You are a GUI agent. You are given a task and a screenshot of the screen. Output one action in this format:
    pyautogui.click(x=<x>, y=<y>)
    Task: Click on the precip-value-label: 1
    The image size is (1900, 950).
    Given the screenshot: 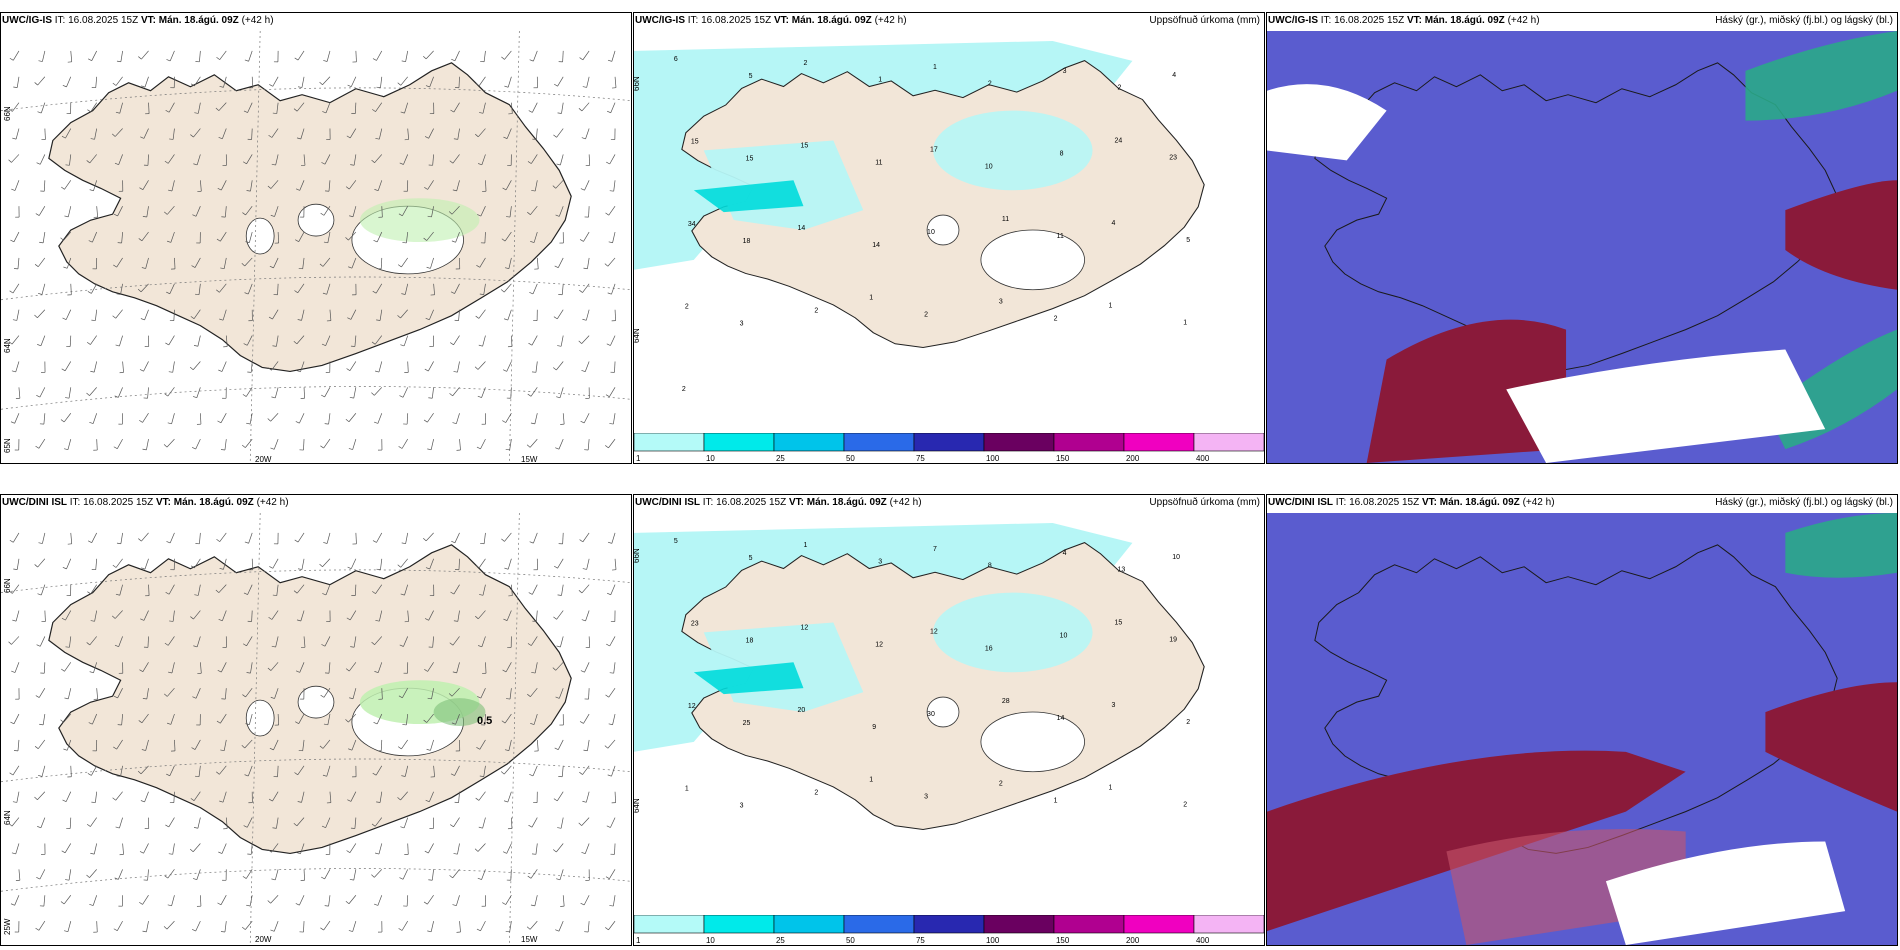 What is the action you would take?
    pyautogui.click(x=1110, y=306)
    